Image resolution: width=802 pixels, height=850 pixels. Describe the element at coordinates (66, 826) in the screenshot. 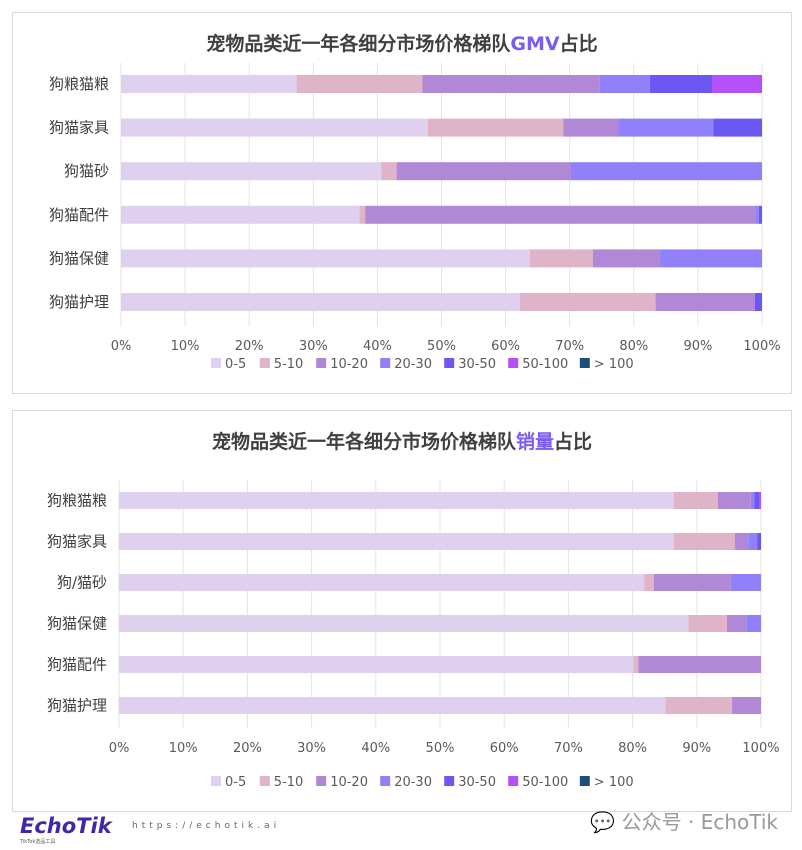

I see `echotik-logo: EchoTik` at that location.